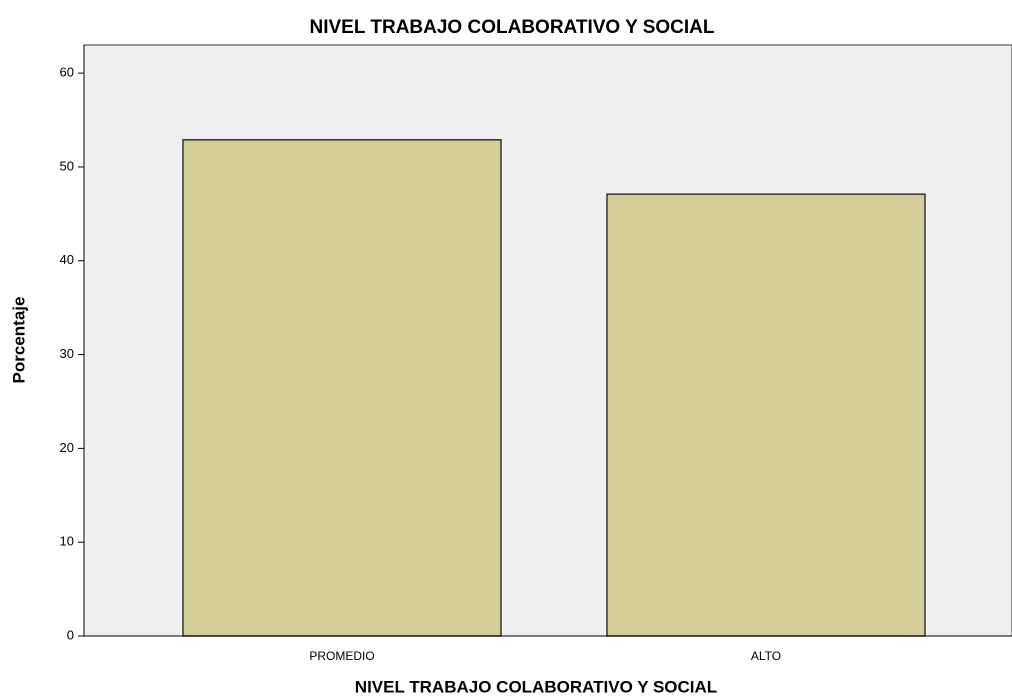  I want to click on y-tick-label: 50, so click(67, 165).